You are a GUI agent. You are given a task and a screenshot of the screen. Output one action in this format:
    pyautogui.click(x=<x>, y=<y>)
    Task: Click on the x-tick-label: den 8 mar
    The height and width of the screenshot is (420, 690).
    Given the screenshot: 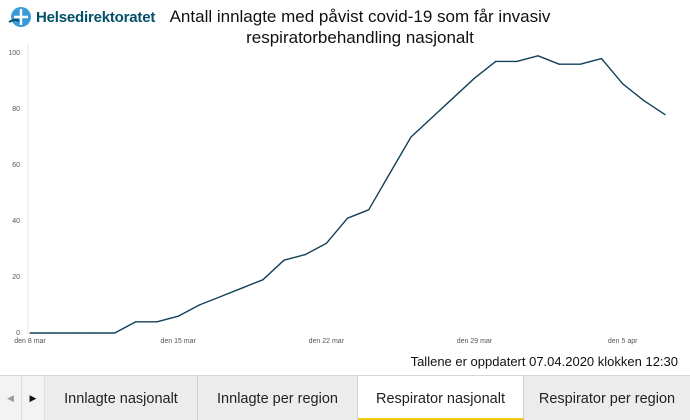 What is the action you would take?
    pyautogui.click(x=30, y=341)
    